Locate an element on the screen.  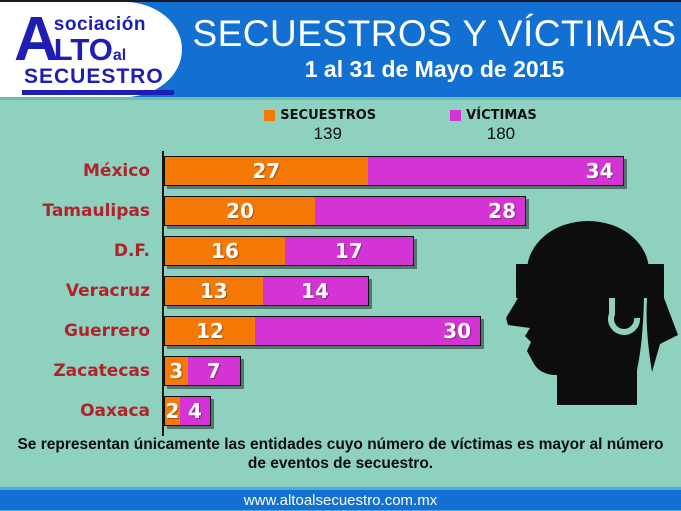
victimas-value: 4 is located at coordinates (195, 411).